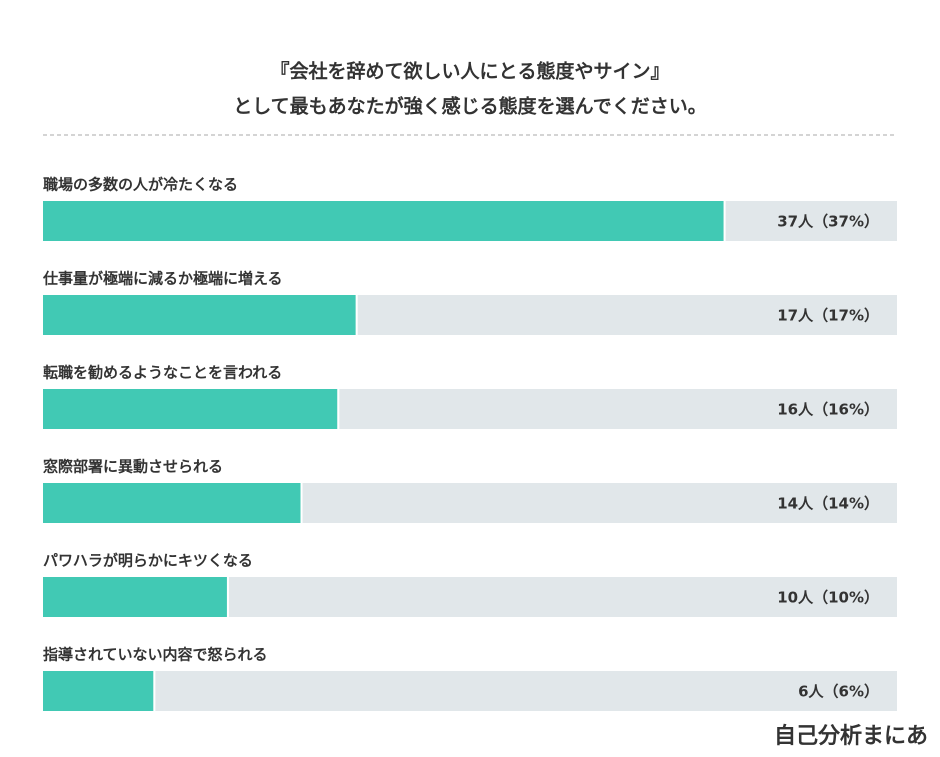 The width and height of the screenshot is (940, 757). Describe the element at coordinates (140, 185) in the screenshot. I see `category-label: 職場の多数の人が冷たくなる` at that location.